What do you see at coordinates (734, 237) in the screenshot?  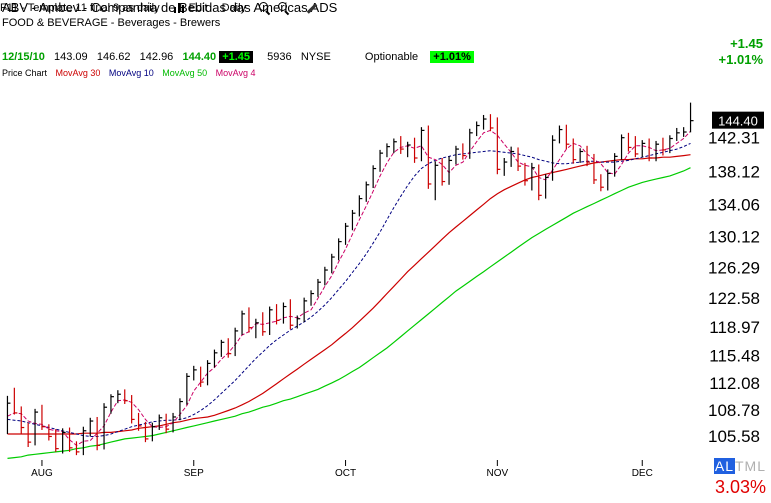 I see `y-tick-label: 130.12` at bounding box center [734, 237].